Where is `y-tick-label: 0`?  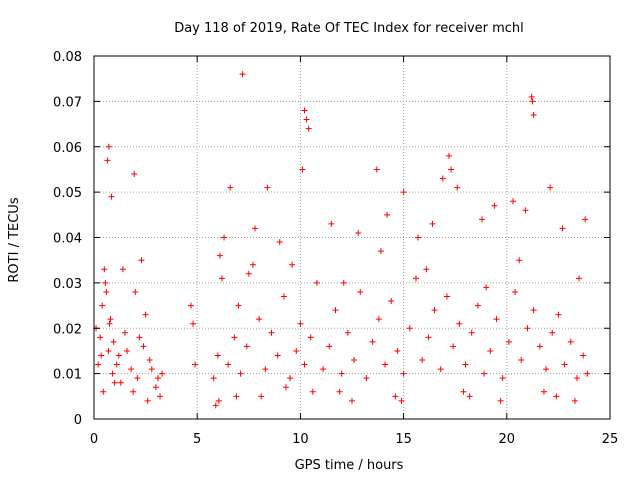 y-tick-label: 0 is located at coordinates (78, 420).